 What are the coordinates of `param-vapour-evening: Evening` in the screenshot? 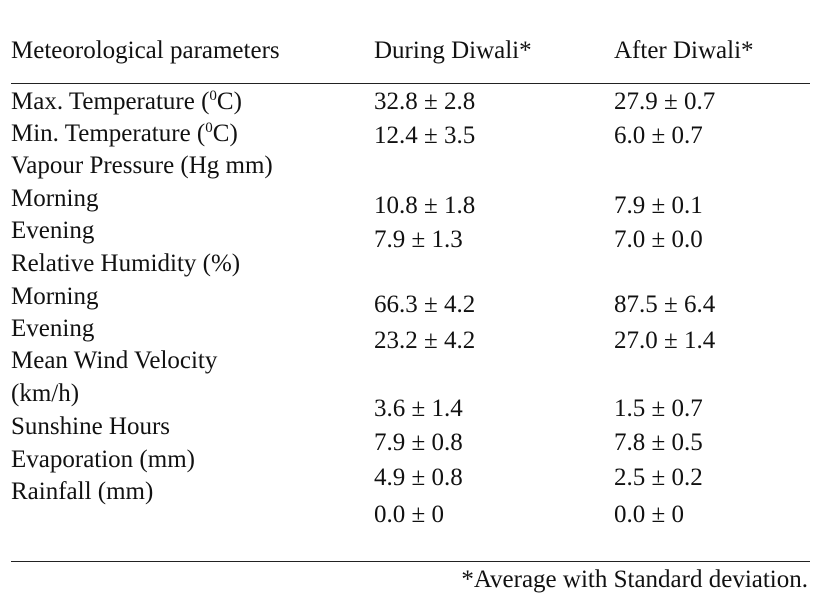 It's located at (53, 230).